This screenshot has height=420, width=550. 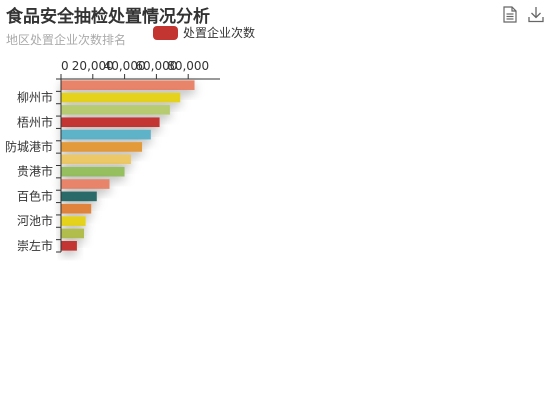 I want to click on data-view-icon, so click(x=510, y=14).